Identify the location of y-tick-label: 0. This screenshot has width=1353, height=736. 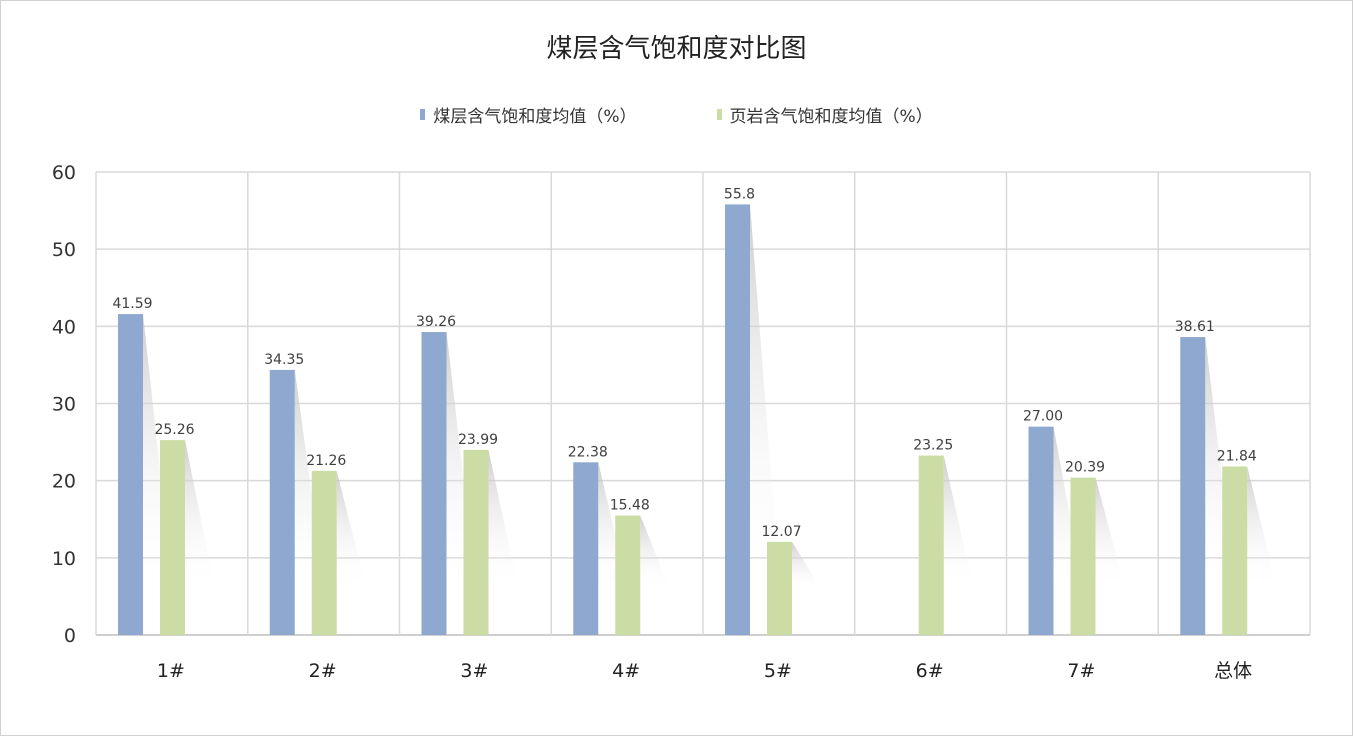
(70, 636).